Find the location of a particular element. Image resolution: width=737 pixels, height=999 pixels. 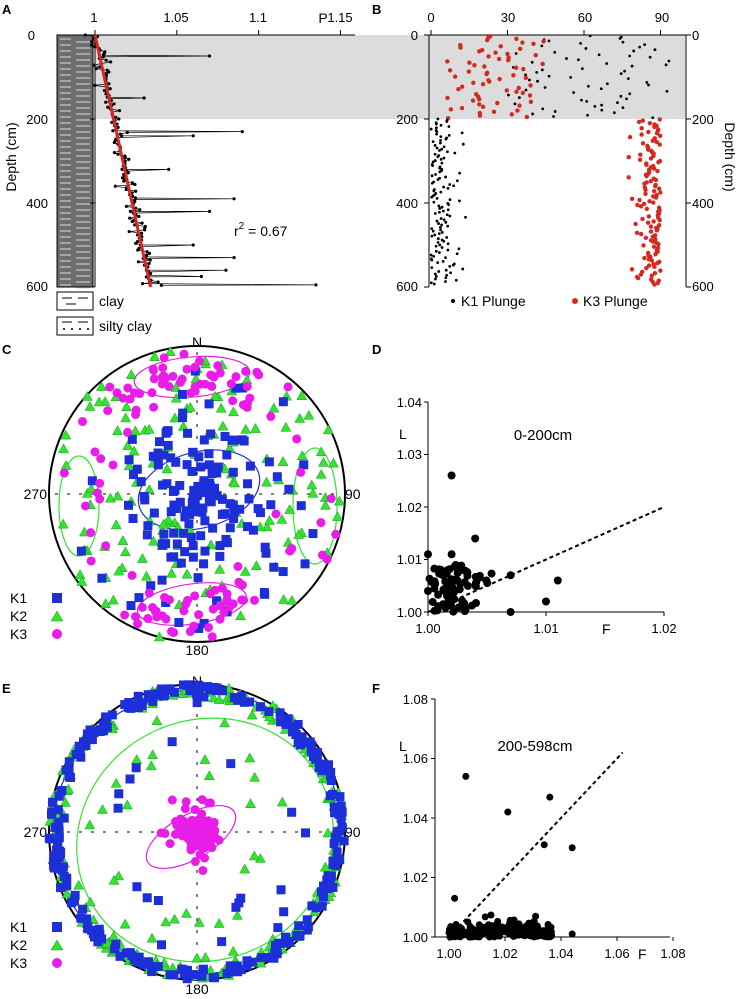

f-ticks is located at coordinates (552, 819).